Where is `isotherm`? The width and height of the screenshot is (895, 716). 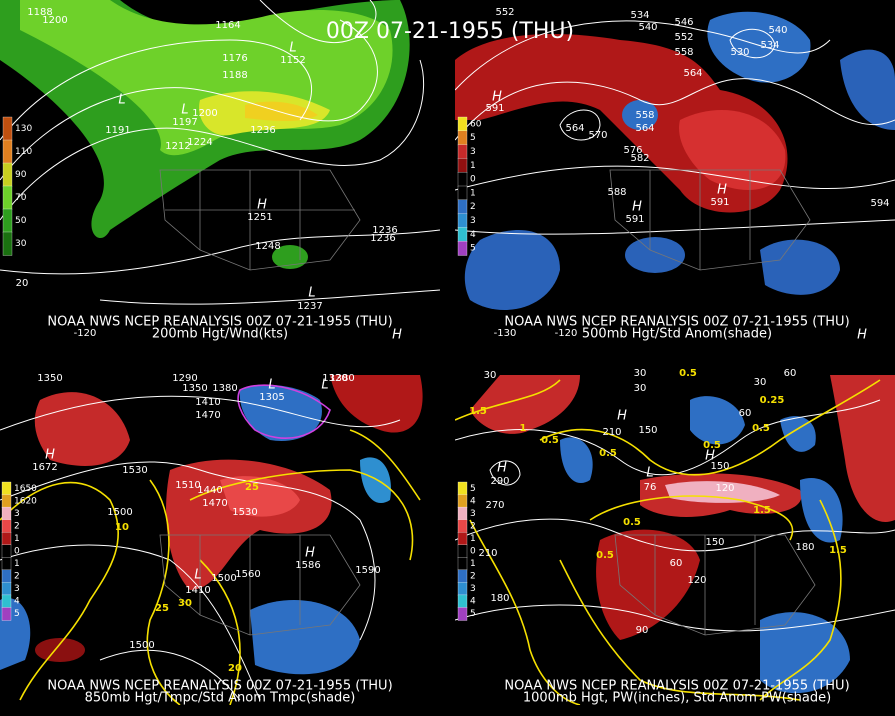
isotherm is located at coordinates (385, 465).